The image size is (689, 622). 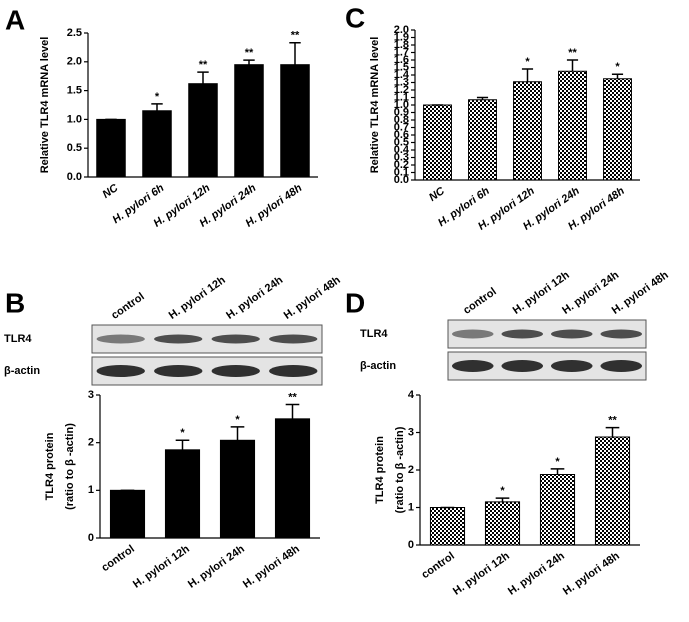 What do you see at coordinates (254, 298) in the screenshot?
I see `lane-label: H. pylori 24h` at bounding box center [254, 298].